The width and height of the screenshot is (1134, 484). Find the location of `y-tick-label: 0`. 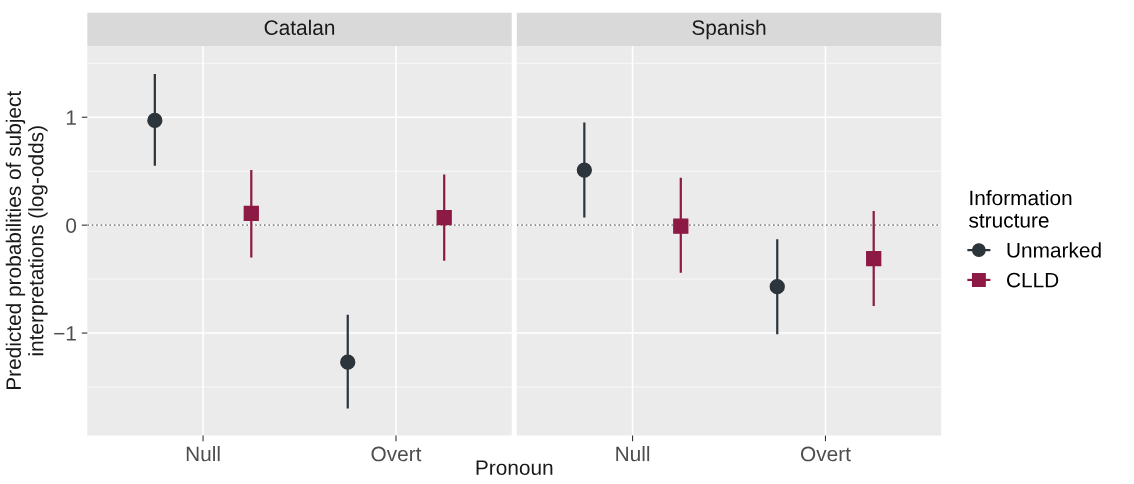

y-tick-label: 0 is located at coordinates (71, 225).